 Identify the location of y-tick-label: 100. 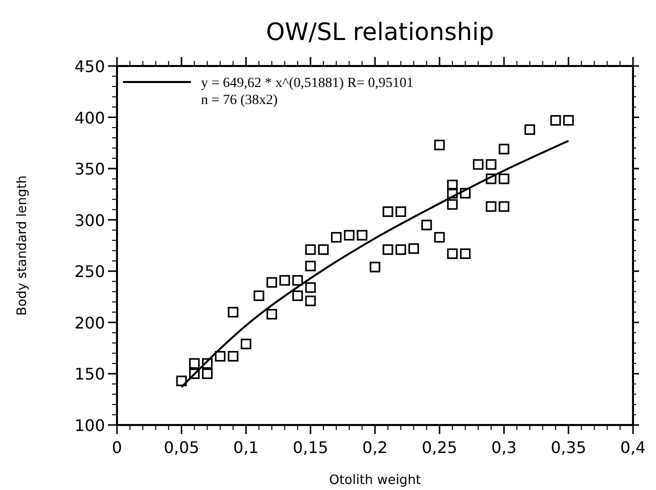
(89, 425).